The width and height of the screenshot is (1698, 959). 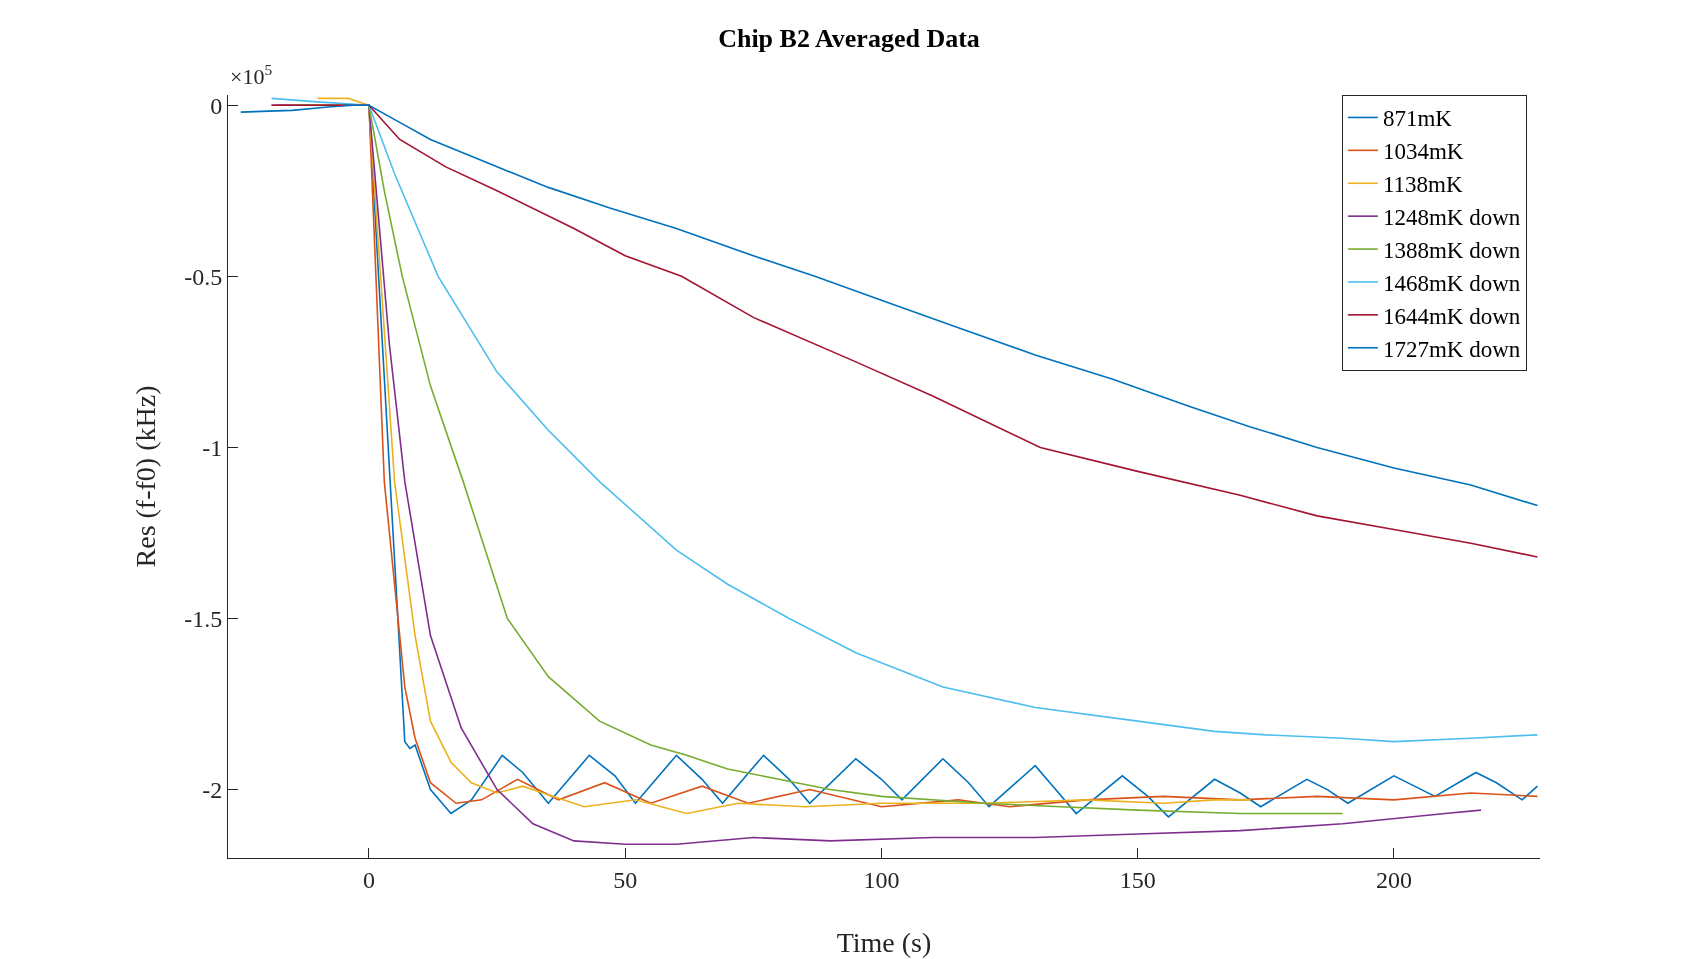 I want to click on x-tick-label: 100, so click(x=881, y=879).